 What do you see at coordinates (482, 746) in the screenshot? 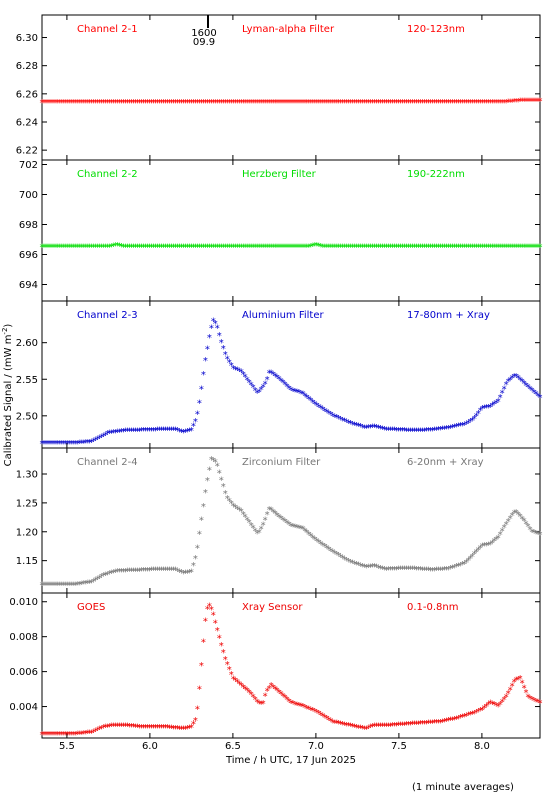
I see `x-tick-label: 8.0` at bounding box center [482, 746].